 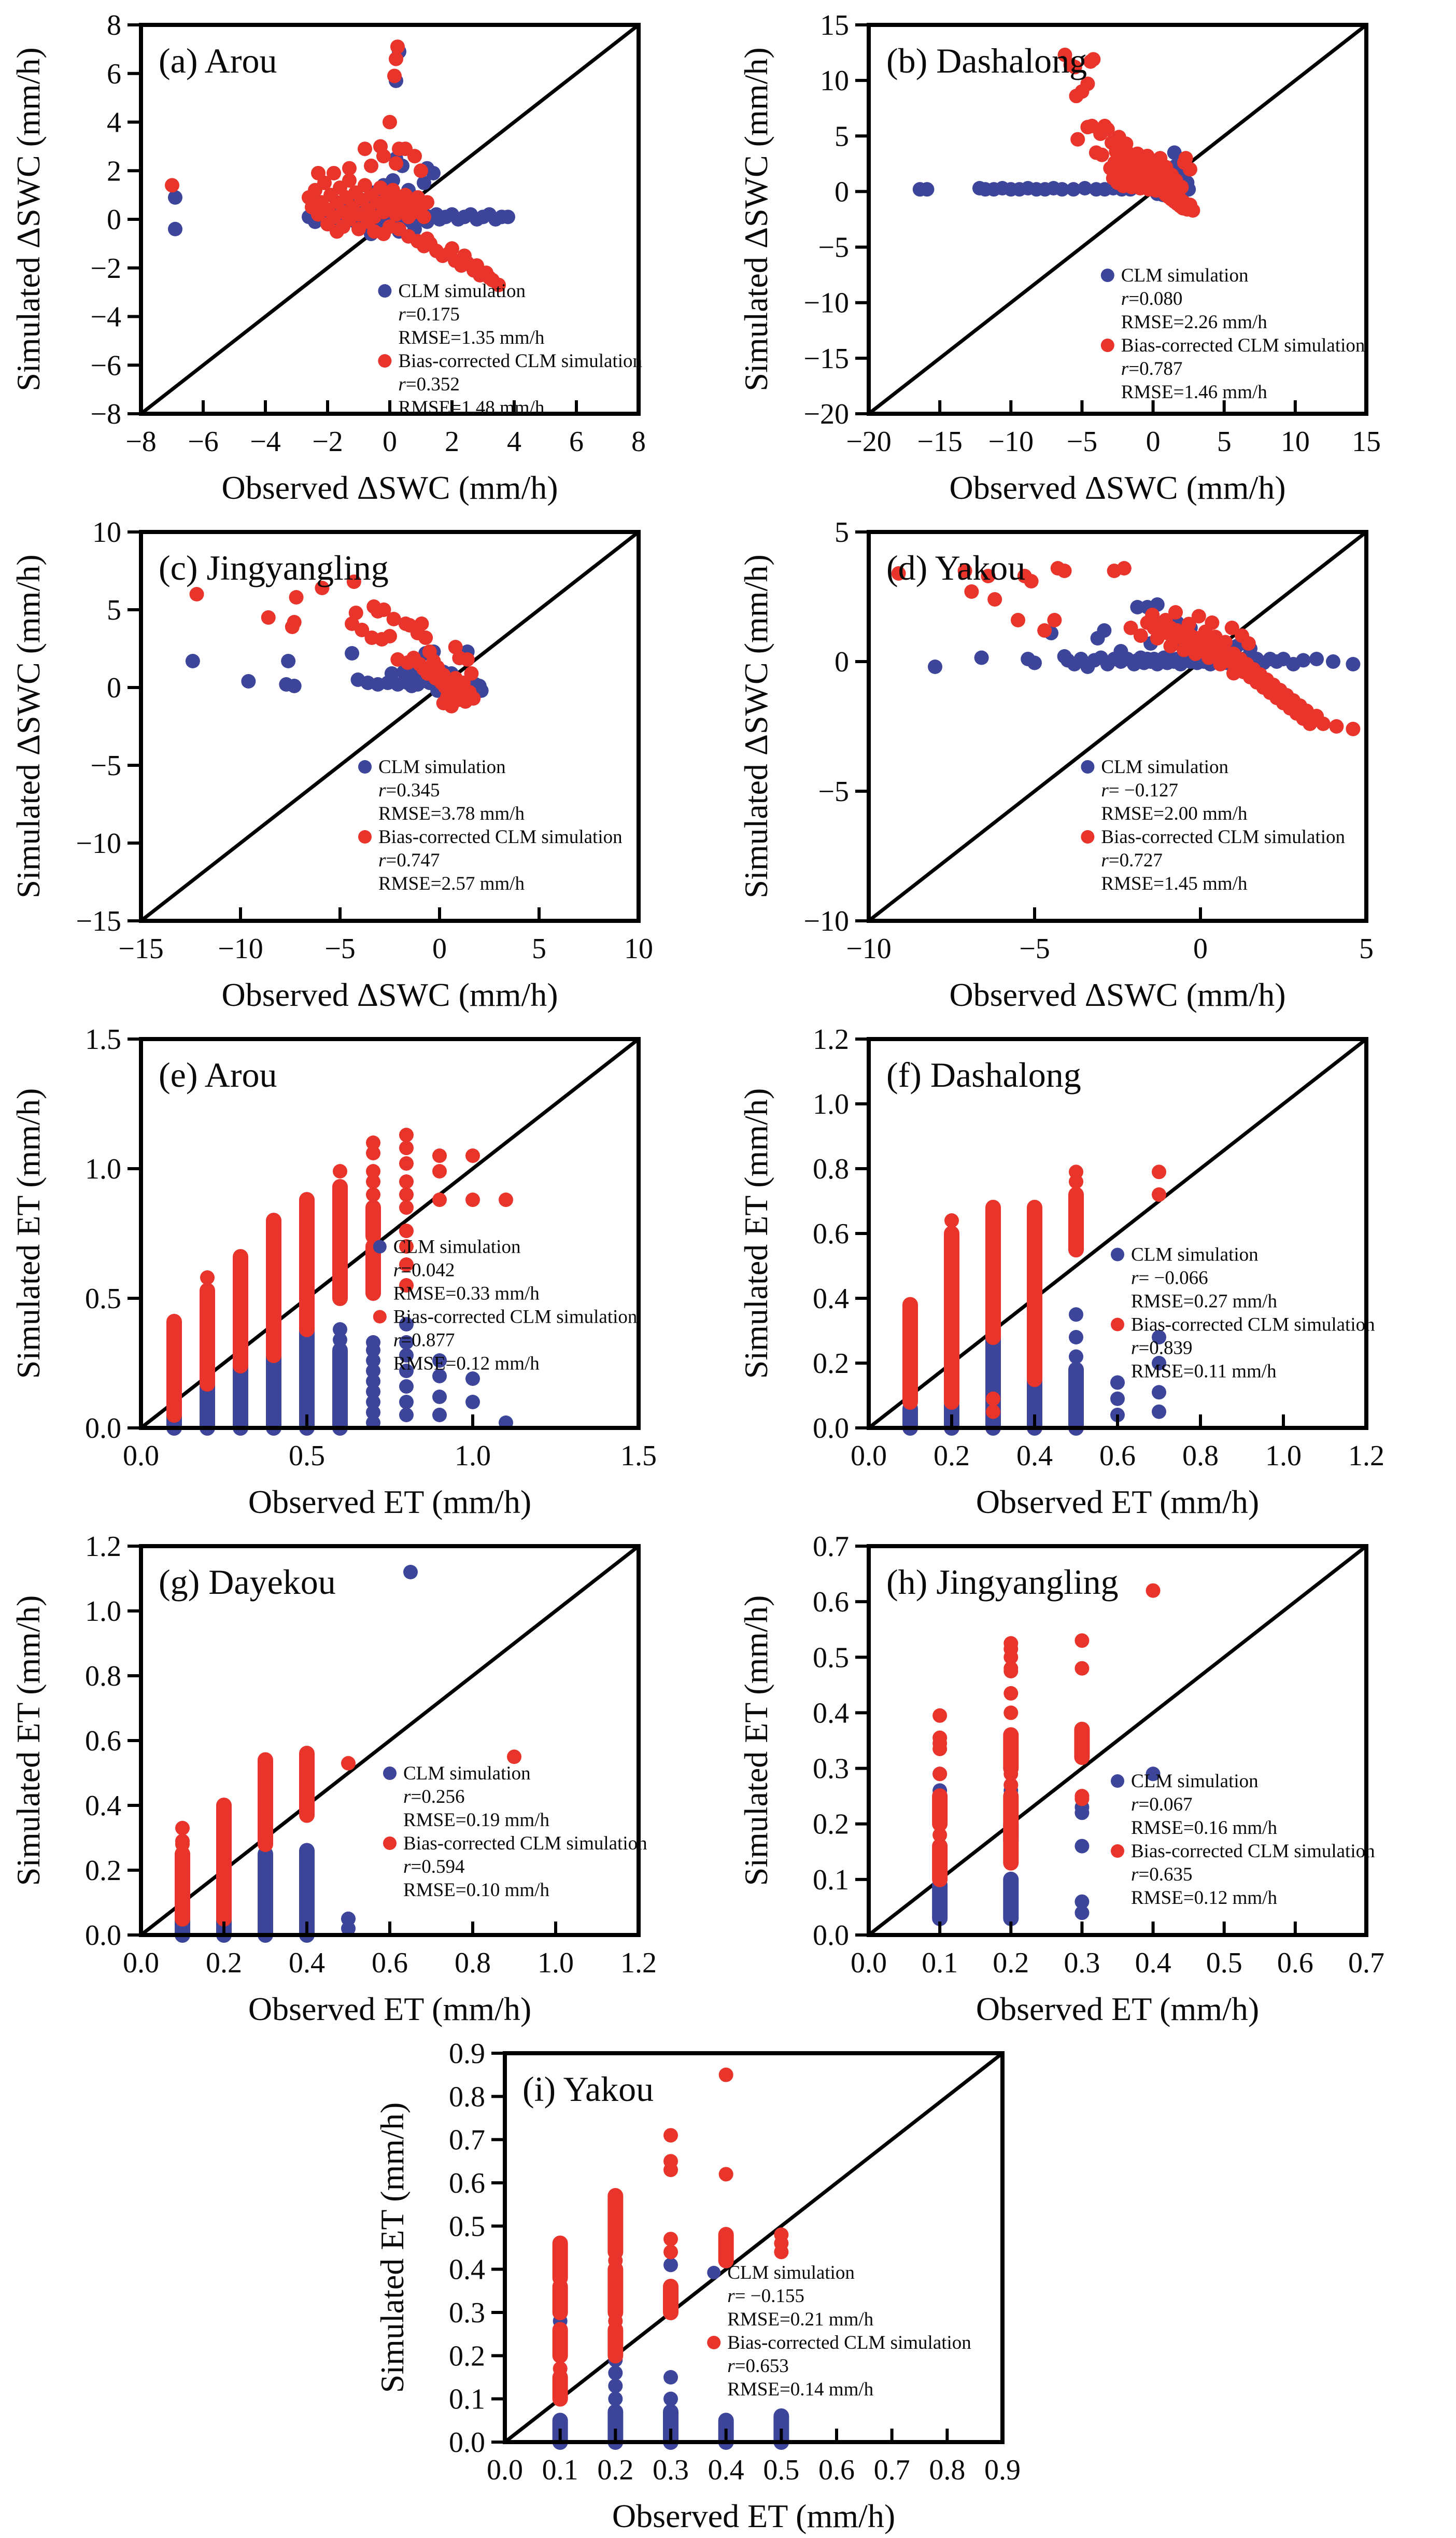 What do you see at coordinates (389, 487) in the screenshot?
I see `x-axis-title: Observed ΔSWC (mm/h)` at bounding box center [389, 487].